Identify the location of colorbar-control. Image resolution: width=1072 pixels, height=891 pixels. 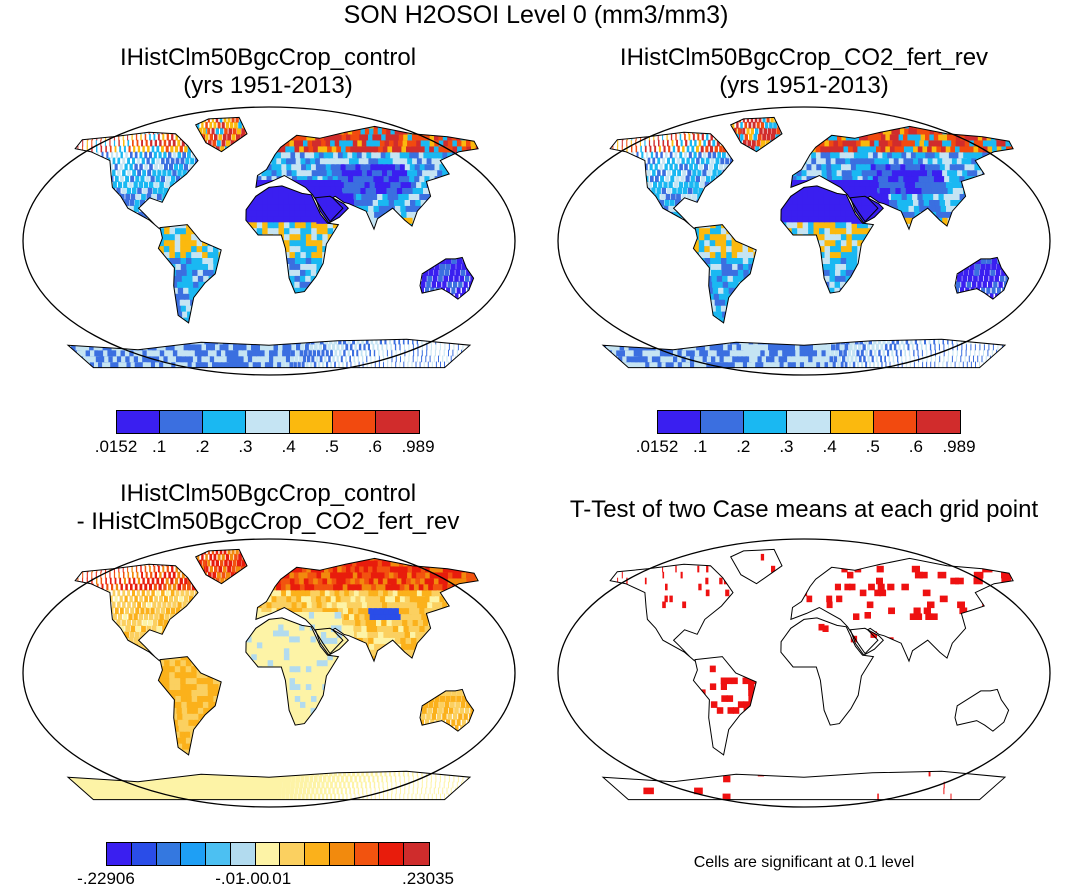
(268, 422).